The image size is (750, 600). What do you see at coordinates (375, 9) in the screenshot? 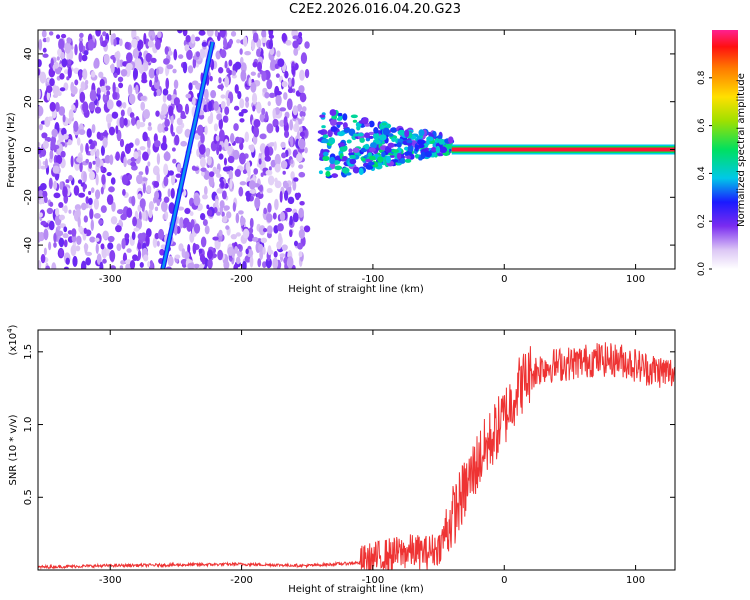
I see `chart-title: C2E2.2026.016.04.20.G23` at bounding box center [375, 9].